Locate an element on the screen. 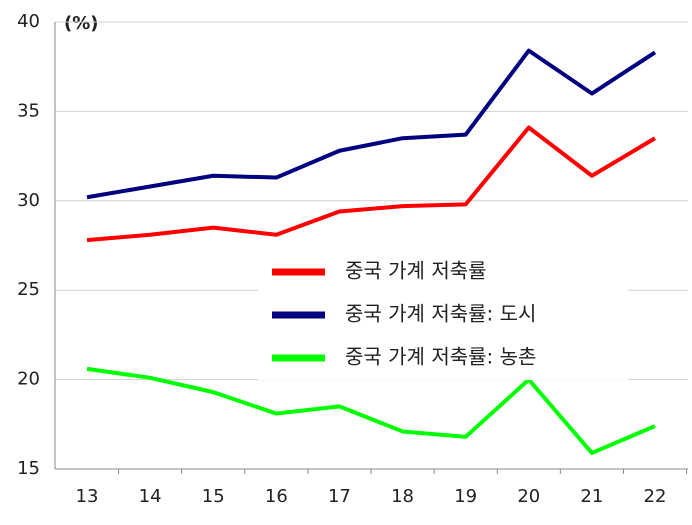 Image resolution: width=692 pixels, height=525 pixels. y-tick-label: 20 is located at coordinates (28, 379).